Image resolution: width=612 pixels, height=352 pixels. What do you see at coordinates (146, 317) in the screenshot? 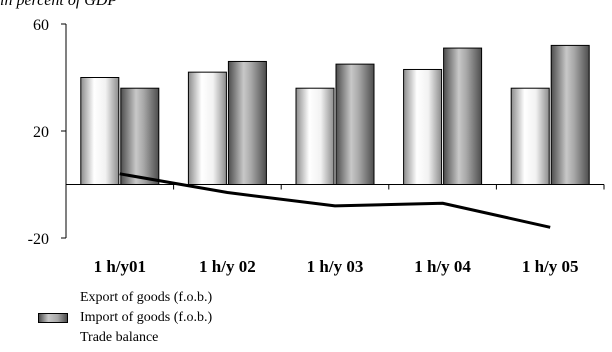
I see `legend-label-import: Import of goods (f.o.b.)` at bounding box center [146, 317].